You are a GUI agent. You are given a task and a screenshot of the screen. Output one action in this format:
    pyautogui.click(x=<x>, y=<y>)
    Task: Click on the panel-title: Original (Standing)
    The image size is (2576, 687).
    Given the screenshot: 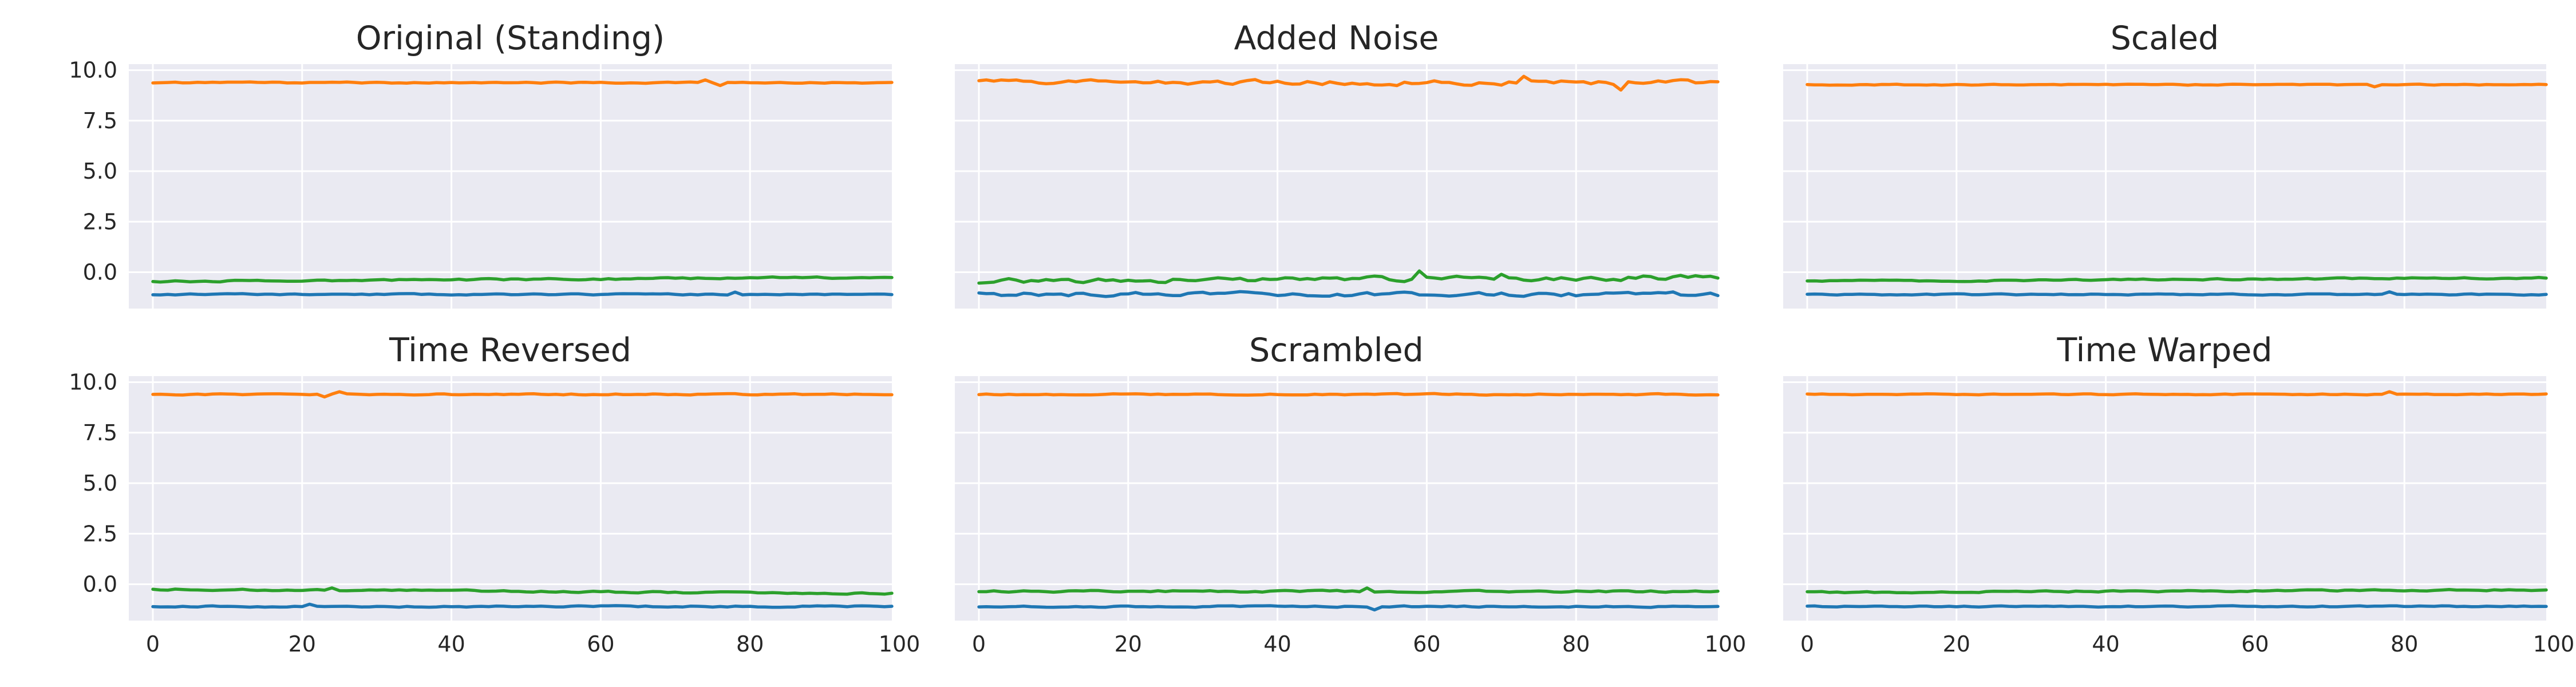 What is the action you would take?
    pyautogui.click(x=510, y=38)
    